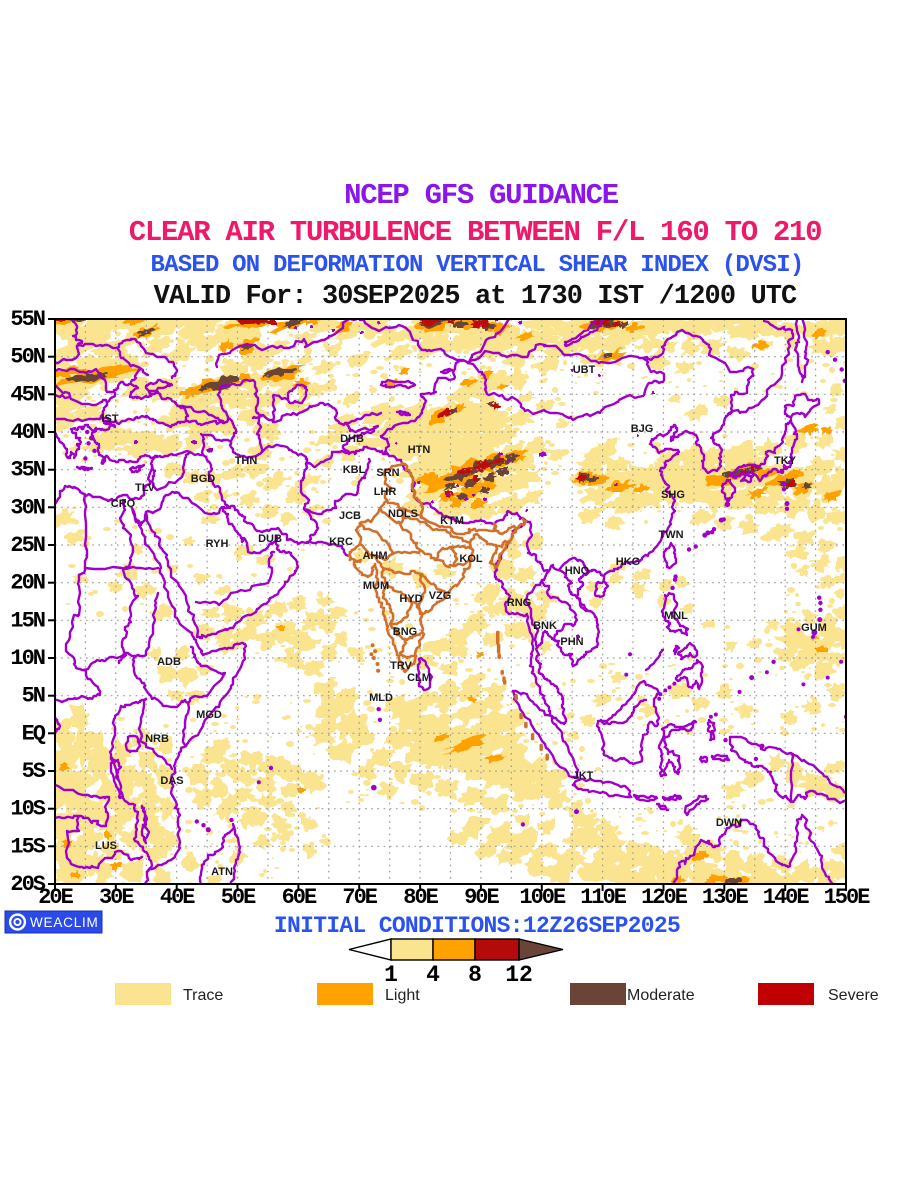 The image size is (900, 1200). Describe the element at coordinates (169, 662) in the screenshot. I see `svg-text: ADB` at that location.